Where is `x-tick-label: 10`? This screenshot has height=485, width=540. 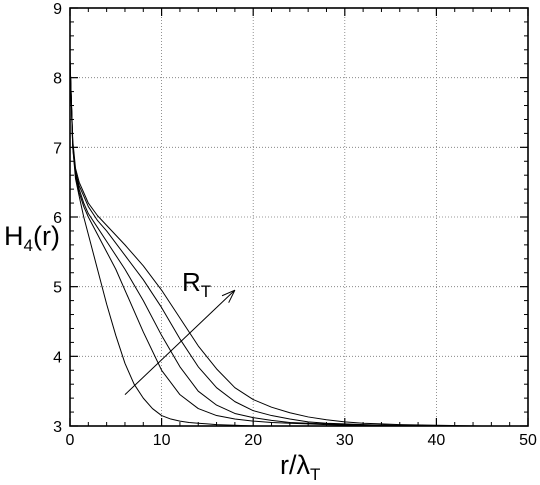
x-tick-label: 10 is located at coordinates (162, 440).